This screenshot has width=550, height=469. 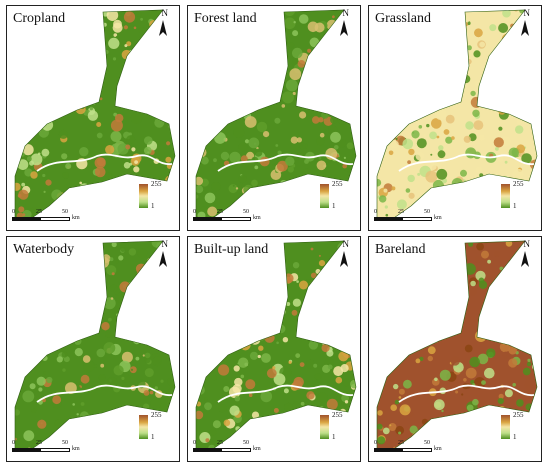 I want to click on scale-tick-25: 25, so click(x=220, y=212).